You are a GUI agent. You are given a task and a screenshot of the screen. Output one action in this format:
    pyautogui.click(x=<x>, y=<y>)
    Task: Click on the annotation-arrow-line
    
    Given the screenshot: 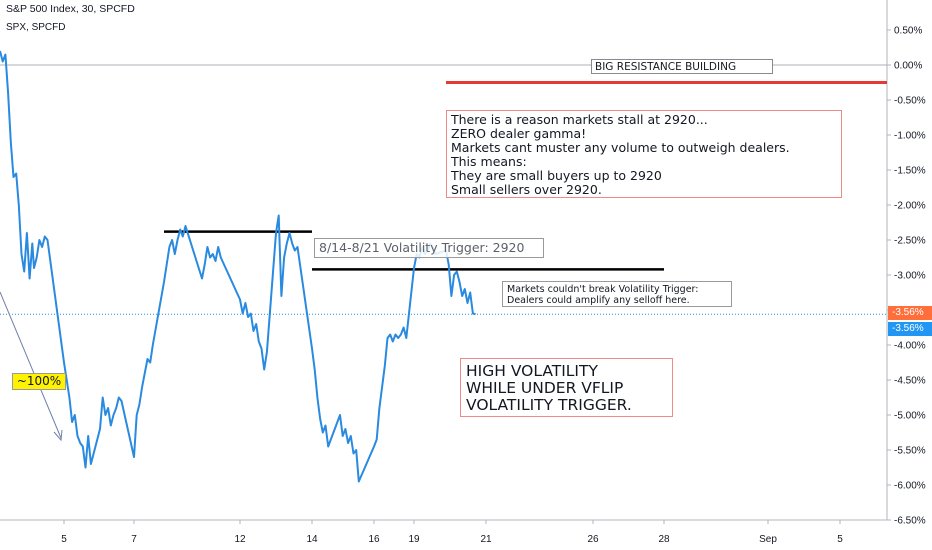 What is the action you would take?
    pyautogui.click(x=31, y=365)
    